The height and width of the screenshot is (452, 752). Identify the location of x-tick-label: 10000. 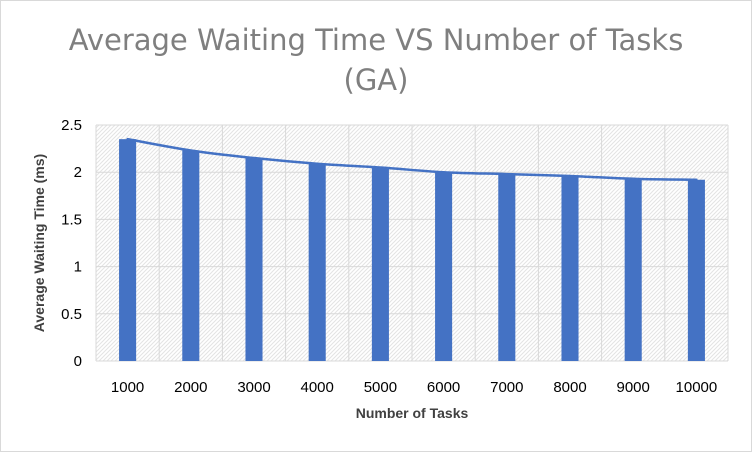
(697, 387).